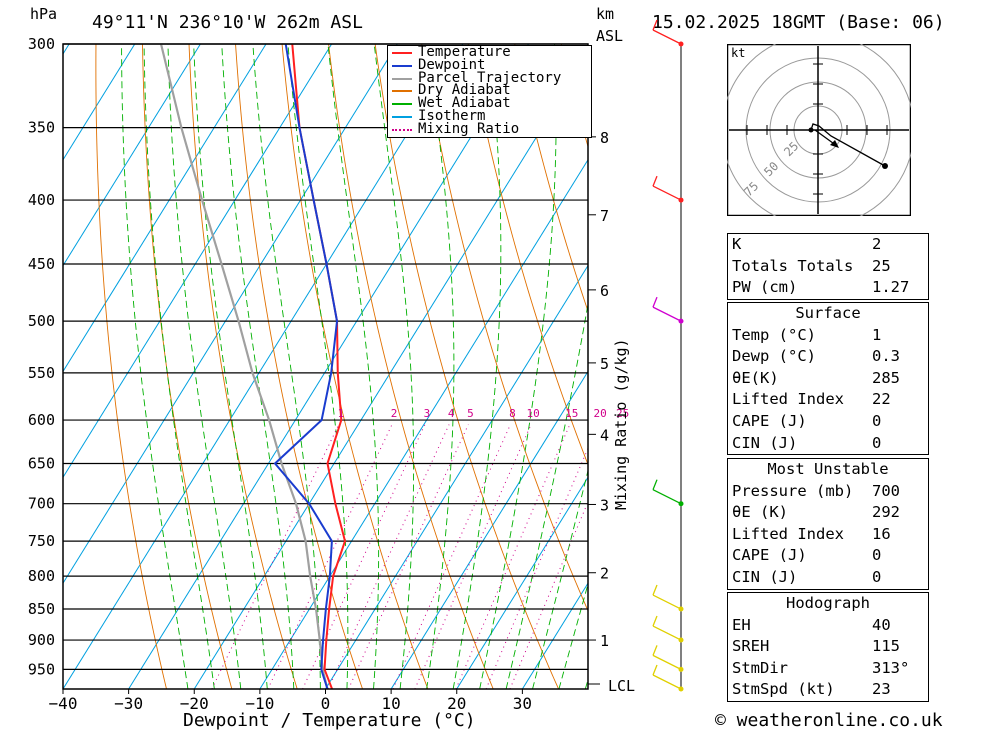  Describe the element at coordinates (489, 78) in the screenshot. I see `legend-item: Parcel Trajectory` at that location.